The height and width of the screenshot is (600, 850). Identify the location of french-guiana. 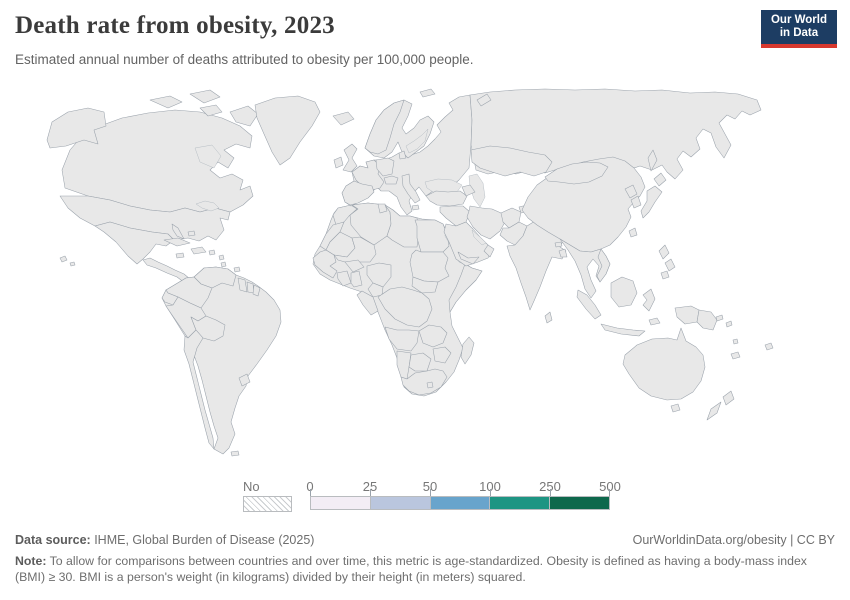
(256, 290).